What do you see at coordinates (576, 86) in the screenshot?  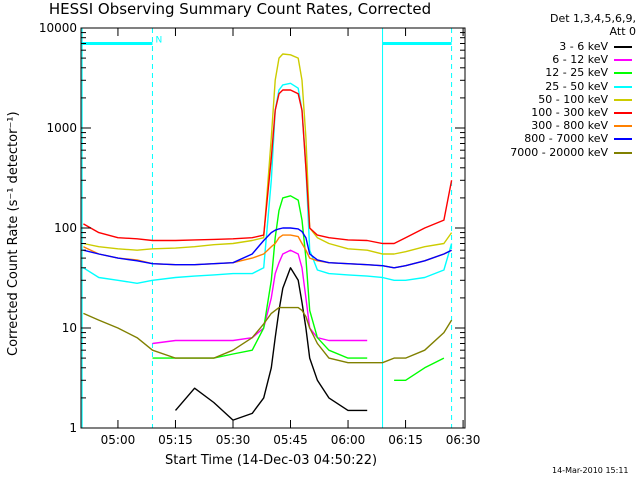 I see `legend-item-label: 25 - 50 keV` at bounding box center [576, 86].